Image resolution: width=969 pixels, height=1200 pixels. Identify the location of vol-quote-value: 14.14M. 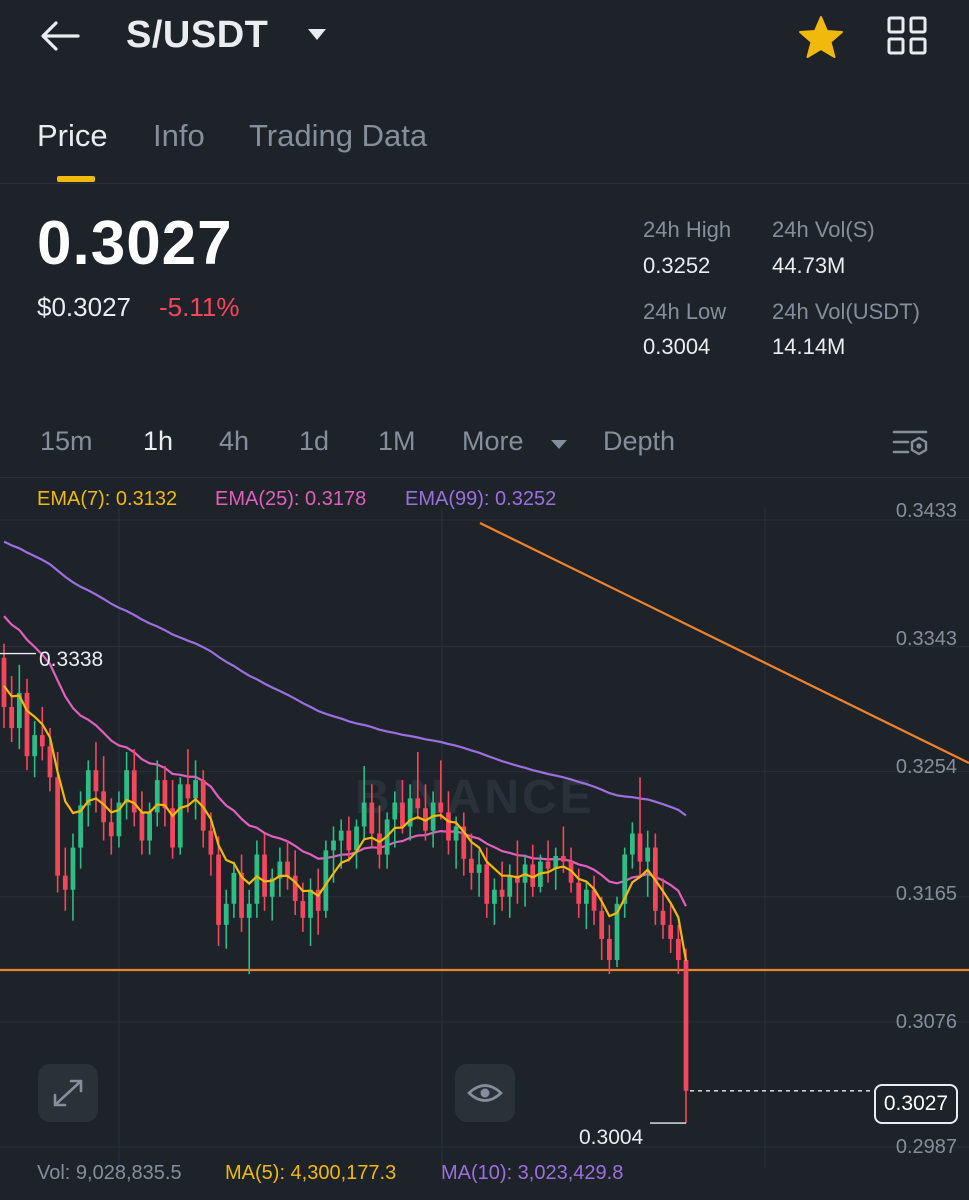
(809, 346).